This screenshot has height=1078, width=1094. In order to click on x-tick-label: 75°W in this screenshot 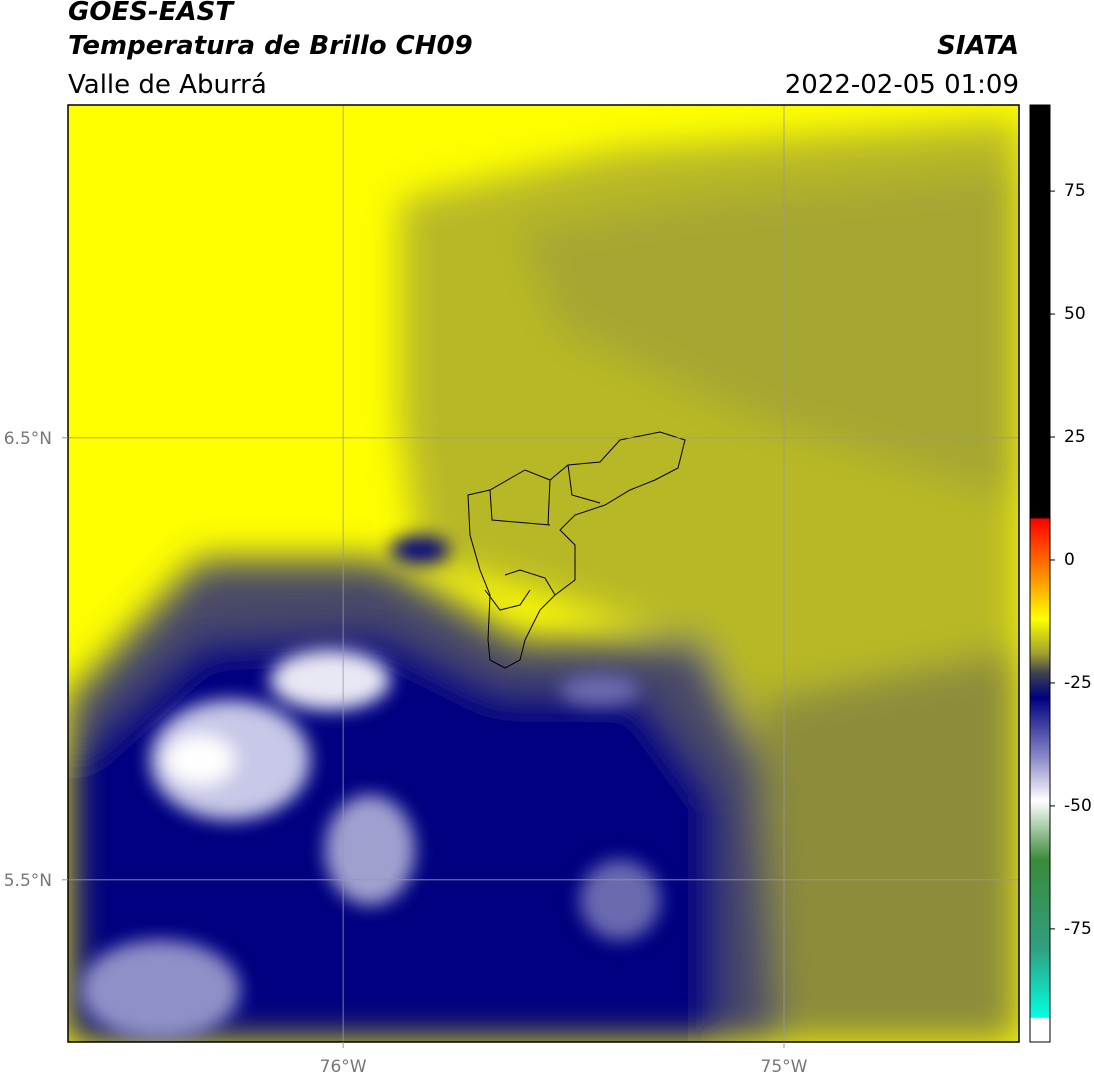, I will do `click(784, 1067)`.